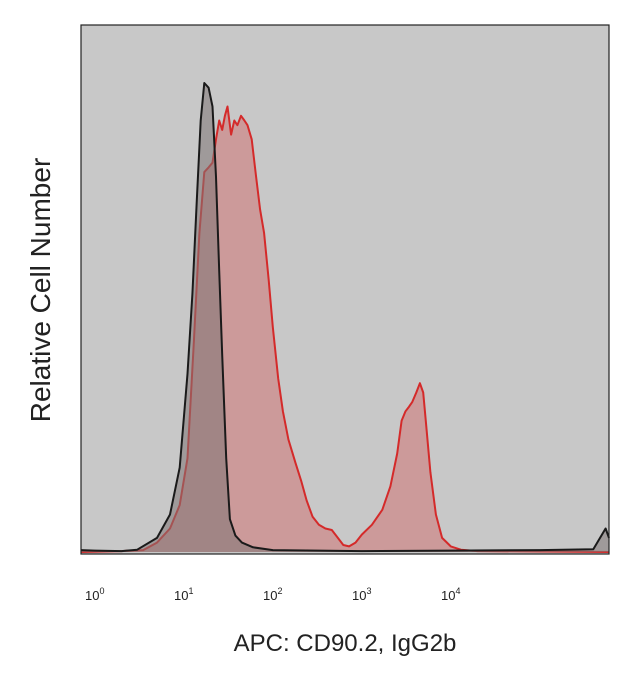 This screenshot has width=640, height=677. Describe the element at coordinates (450, 594) in the screenshot. I see `x-tick-label: 10⁴` at that location.